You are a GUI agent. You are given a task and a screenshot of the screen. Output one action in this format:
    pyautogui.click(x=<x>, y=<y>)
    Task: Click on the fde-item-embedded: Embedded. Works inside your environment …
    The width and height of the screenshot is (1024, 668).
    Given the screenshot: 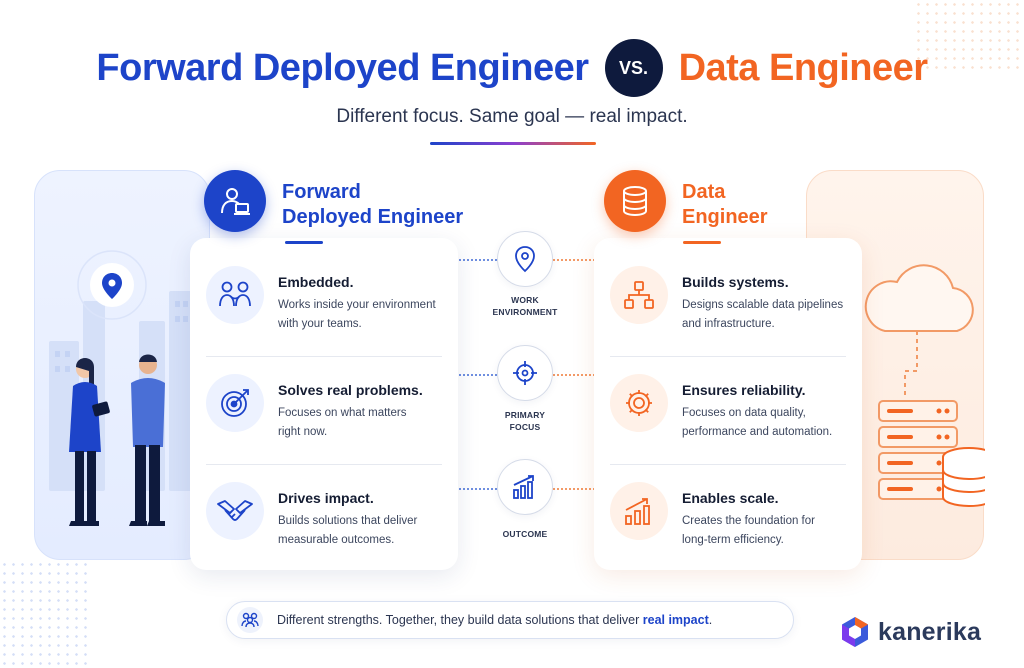 What is the action you would take?
    pyautogui.click(x=326, y=306)
    